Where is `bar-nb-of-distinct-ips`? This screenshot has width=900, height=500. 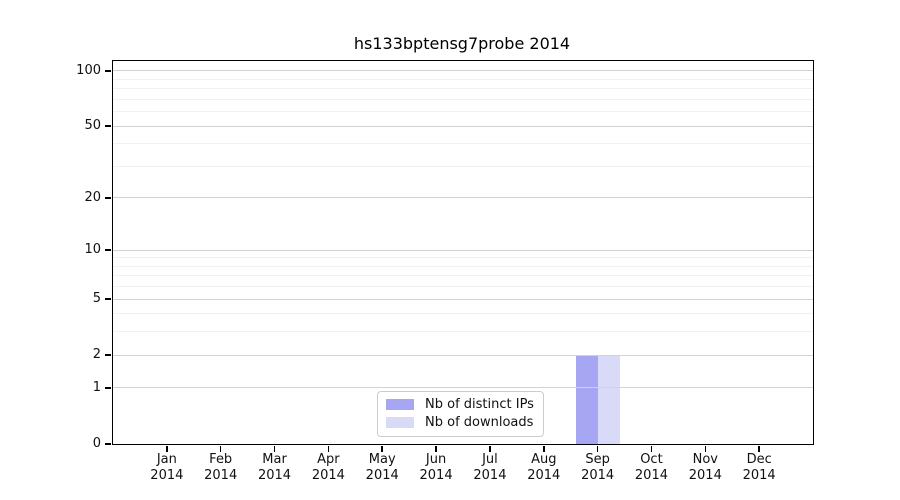
bar-nb-of-distinct-ips is located at coordinates (586, 399).